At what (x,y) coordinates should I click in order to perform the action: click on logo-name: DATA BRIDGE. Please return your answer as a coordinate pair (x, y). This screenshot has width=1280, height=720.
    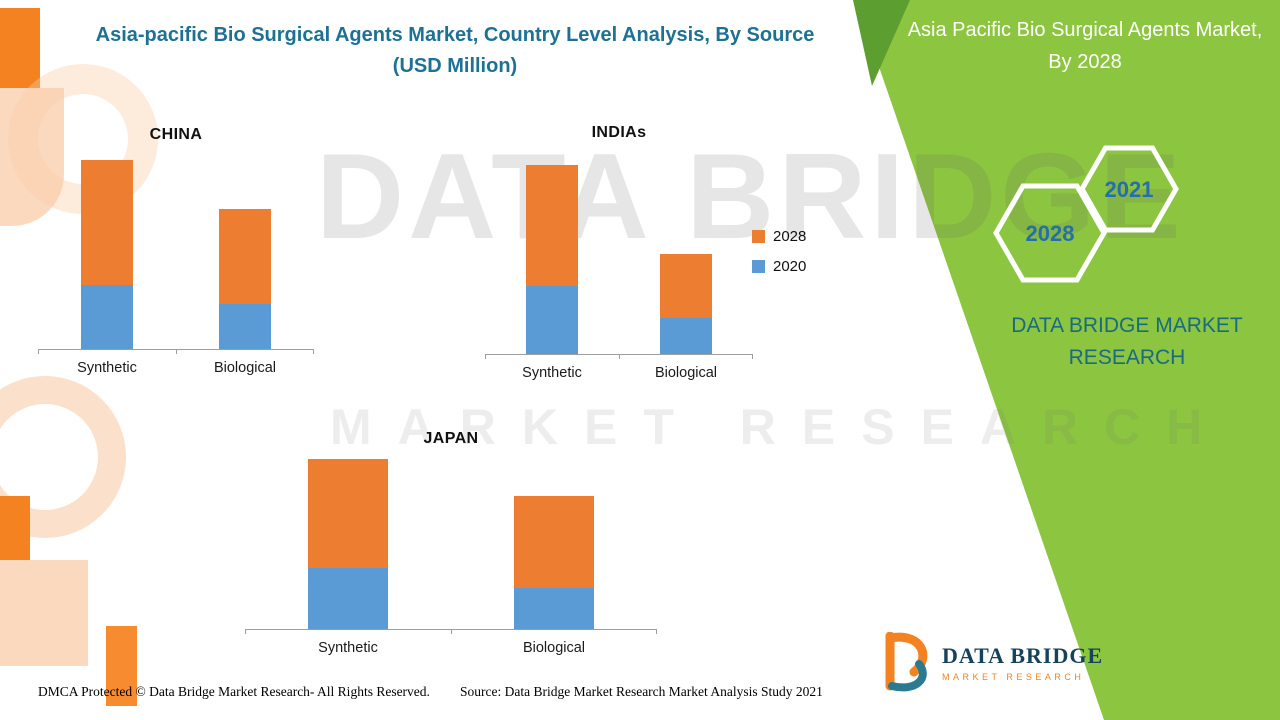
    Looking at the image, I should click on (1023, 655).